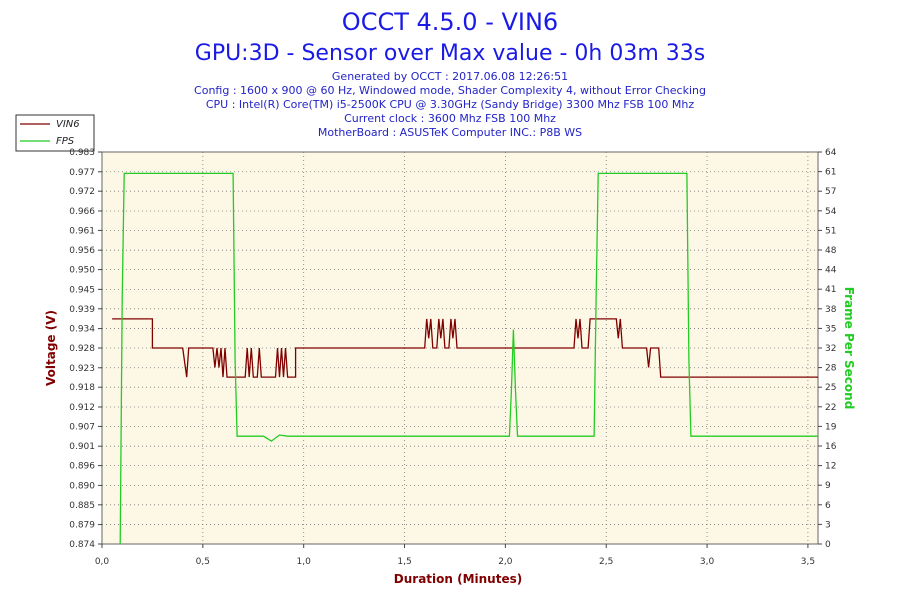 This screenshot has height=600, width=900. Describe the element at coordinates (82, 290) in the screenshot. I see `y-tick-label: 0.945` at that location.